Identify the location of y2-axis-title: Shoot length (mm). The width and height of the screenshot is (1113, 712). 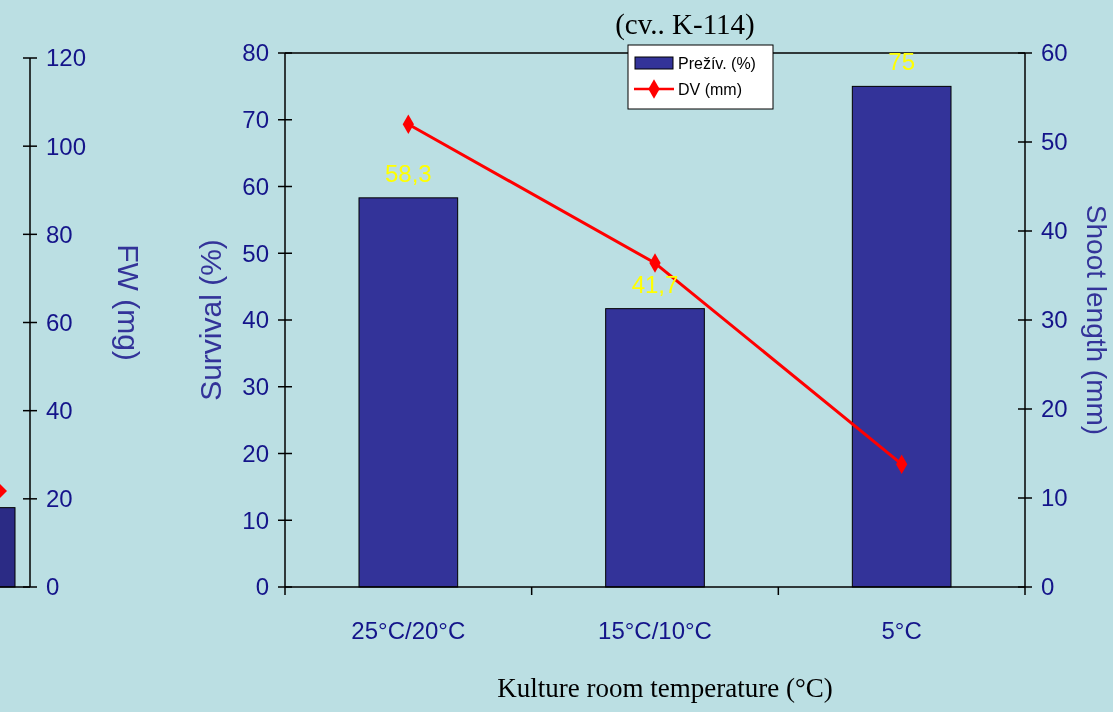
(1096, 320).